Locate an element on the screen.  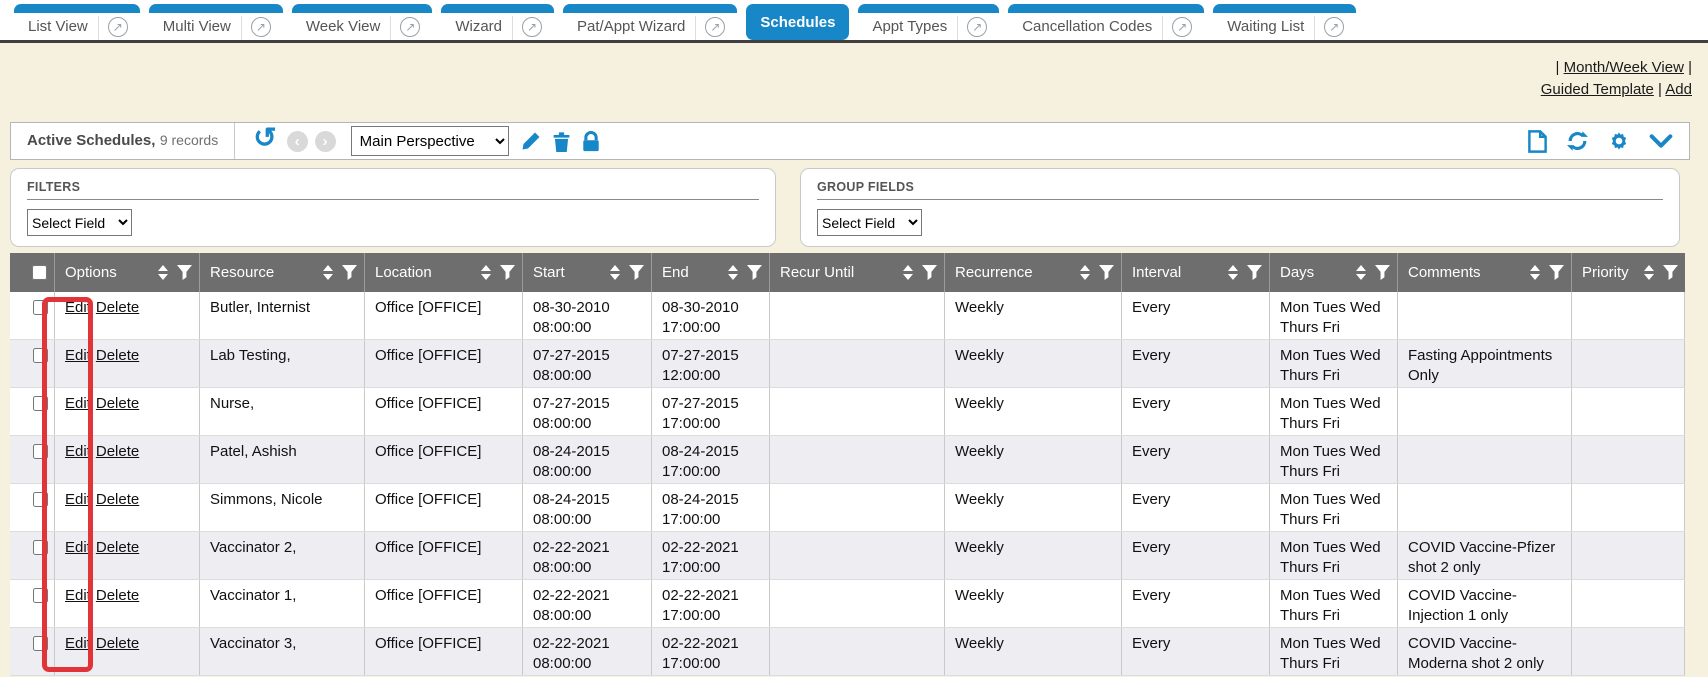
quick-links-line-2: Guided Template | Add is located at coordinates (1616, 90).